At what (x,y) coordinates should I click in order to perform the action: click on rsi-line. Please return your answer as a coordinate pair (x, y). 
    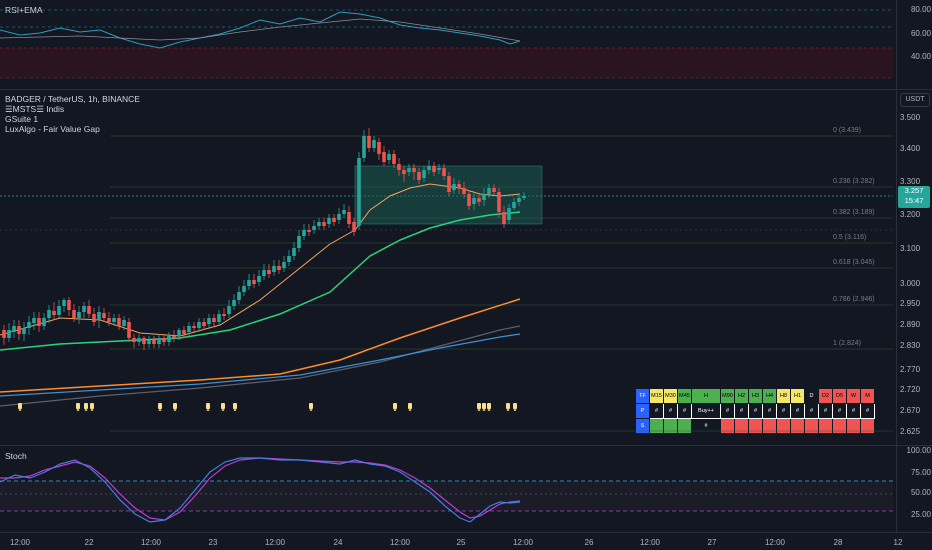
    Looking at the image, I should click on (260, 30).